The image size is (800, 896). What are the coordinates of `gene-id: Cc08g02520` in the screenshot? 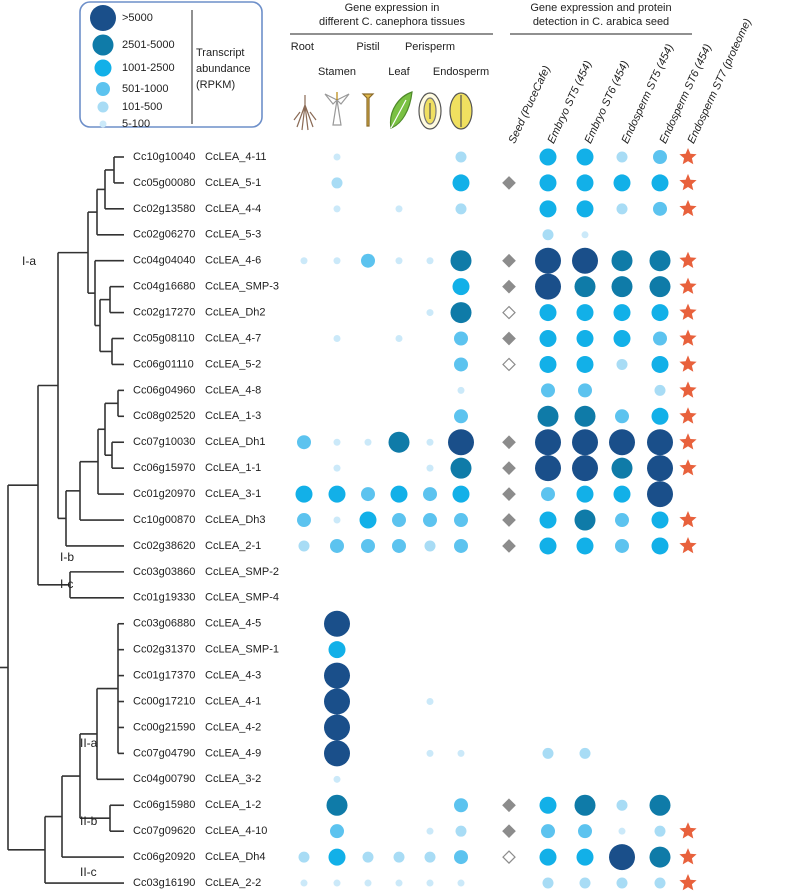 It's located at (164, 416).